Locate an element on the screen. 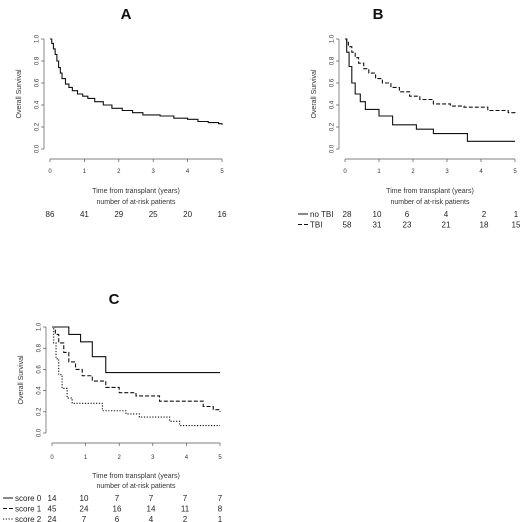 Image resolution: width=520 pixels, height=522 pixels. panel-label: A is located at coordinates (126, 14).